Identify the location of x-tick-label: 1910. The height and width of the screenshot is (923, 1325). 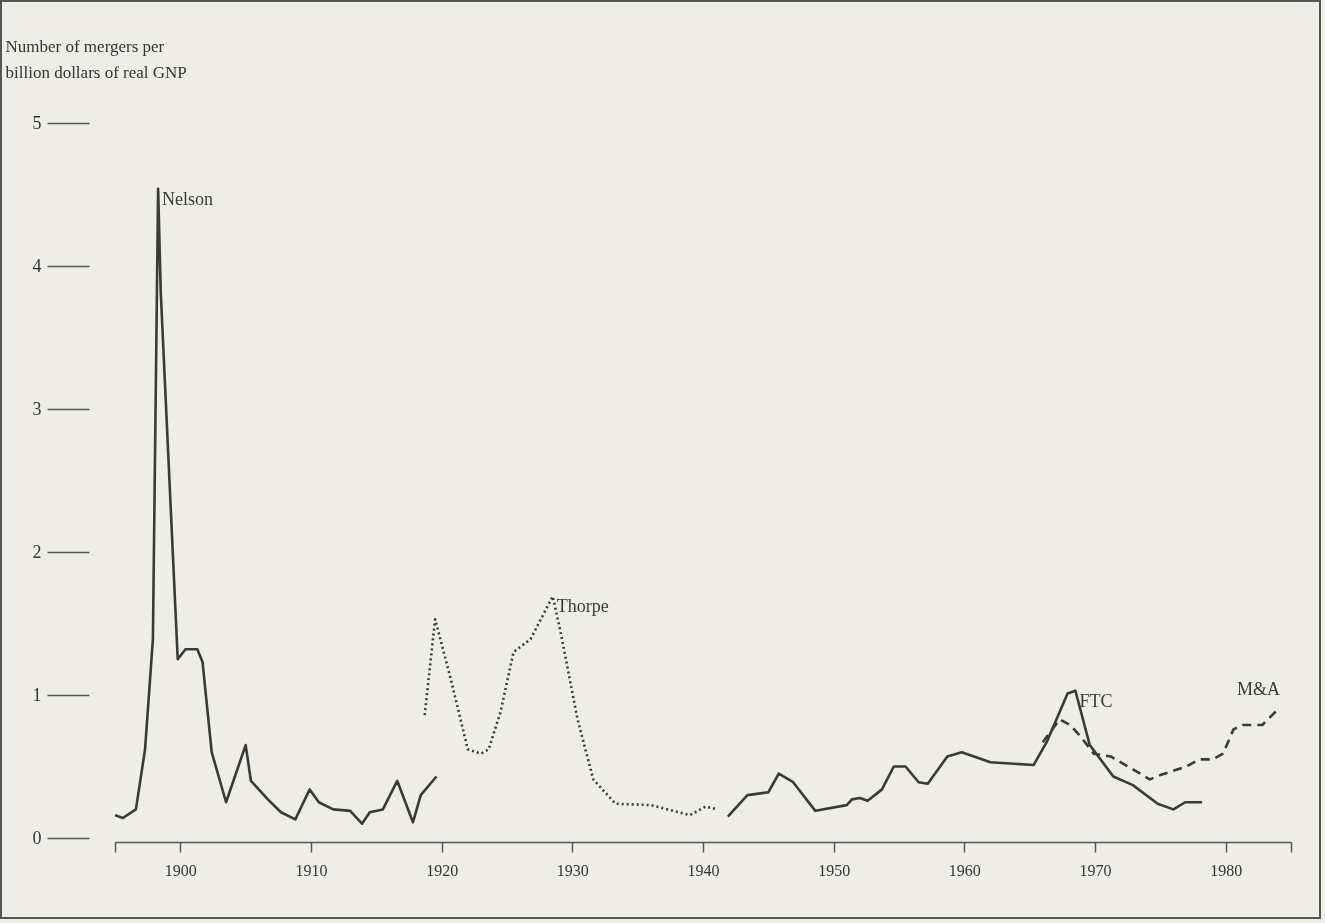
(311, 870).